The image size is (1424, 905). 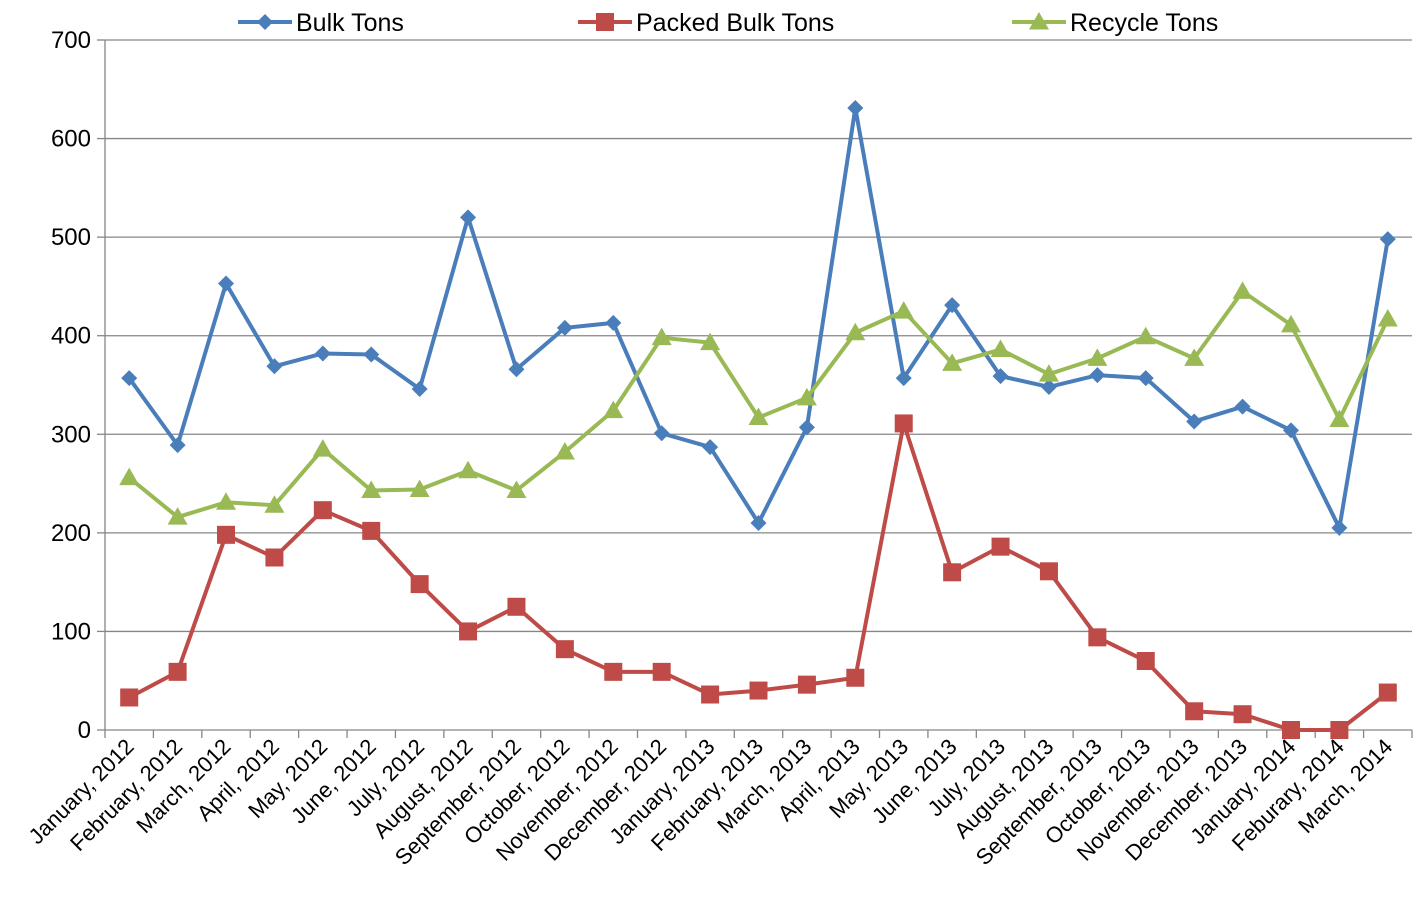 I want to click on legend-label: Recycle Tons, so click(x=1144, y=23).